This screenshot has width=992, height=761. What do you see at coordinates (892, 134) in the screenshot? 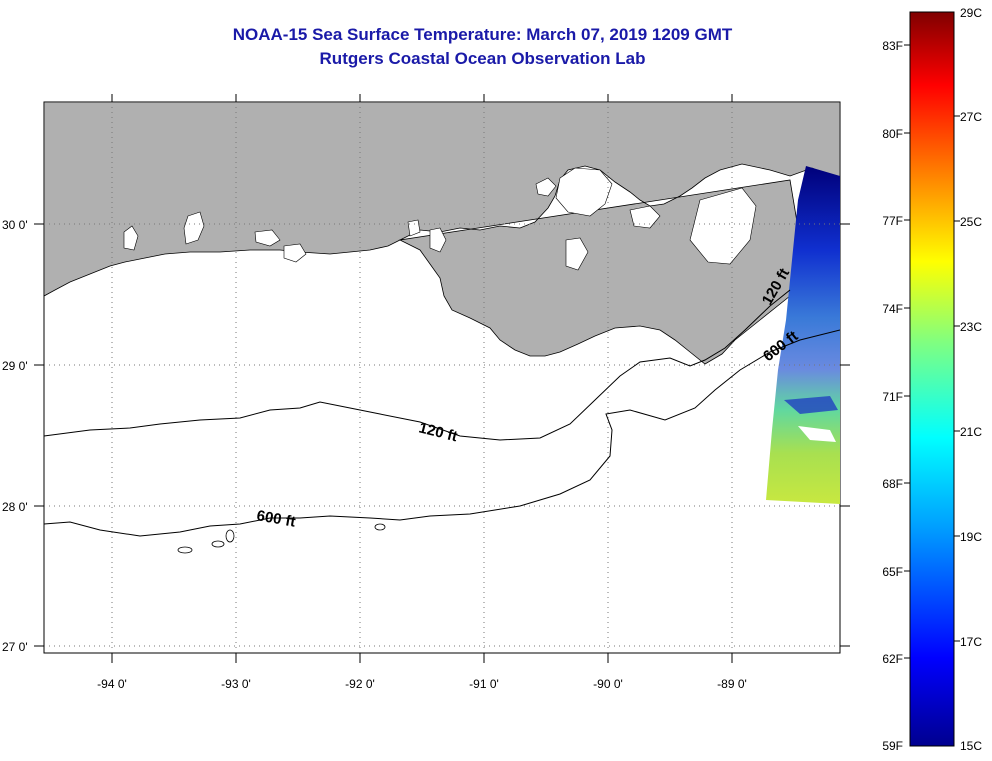
I see `colorbar-f-label: 80F` at bounding box center [892, 134].